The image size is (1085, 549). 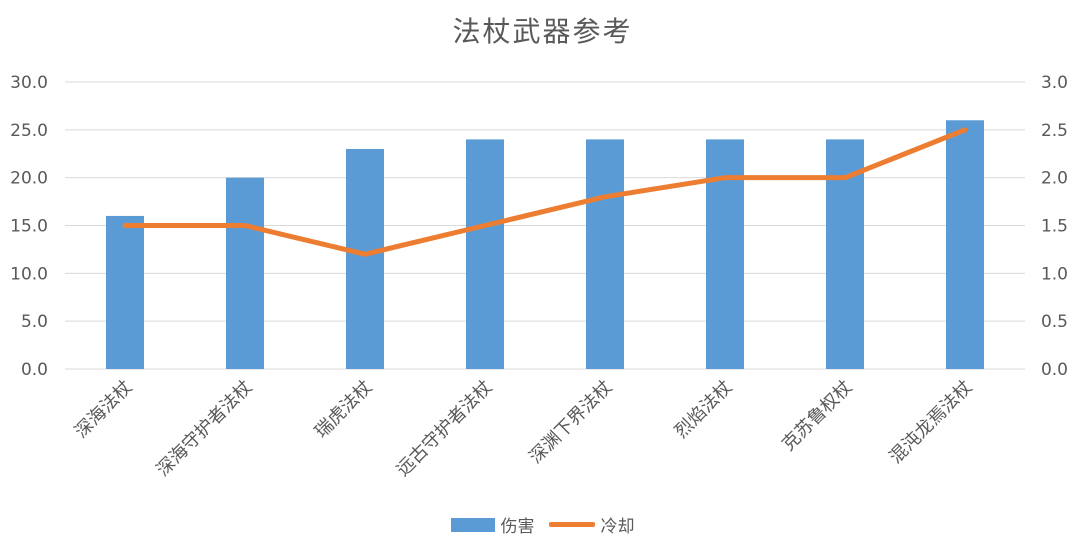 What do you see at coordinates (205, 429) in the screenshot?
I see `x-category-label: 深海守护者法杖` at bounding box center [205, 429].